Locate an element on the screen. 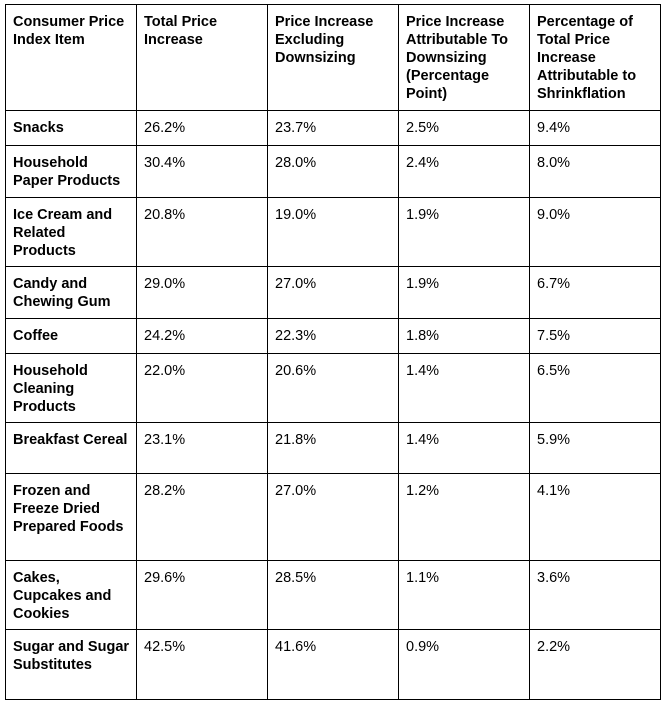 Image resolution: width=666 pixels, height=703 pixels. cell-shrinkflation-share: 6.7% is located at coordinates (595, 292).